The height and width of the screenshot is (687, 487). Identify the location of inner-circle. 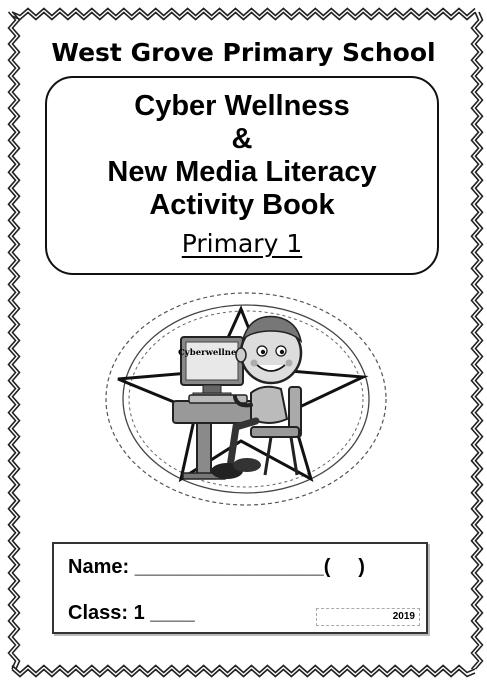
(246, 399).